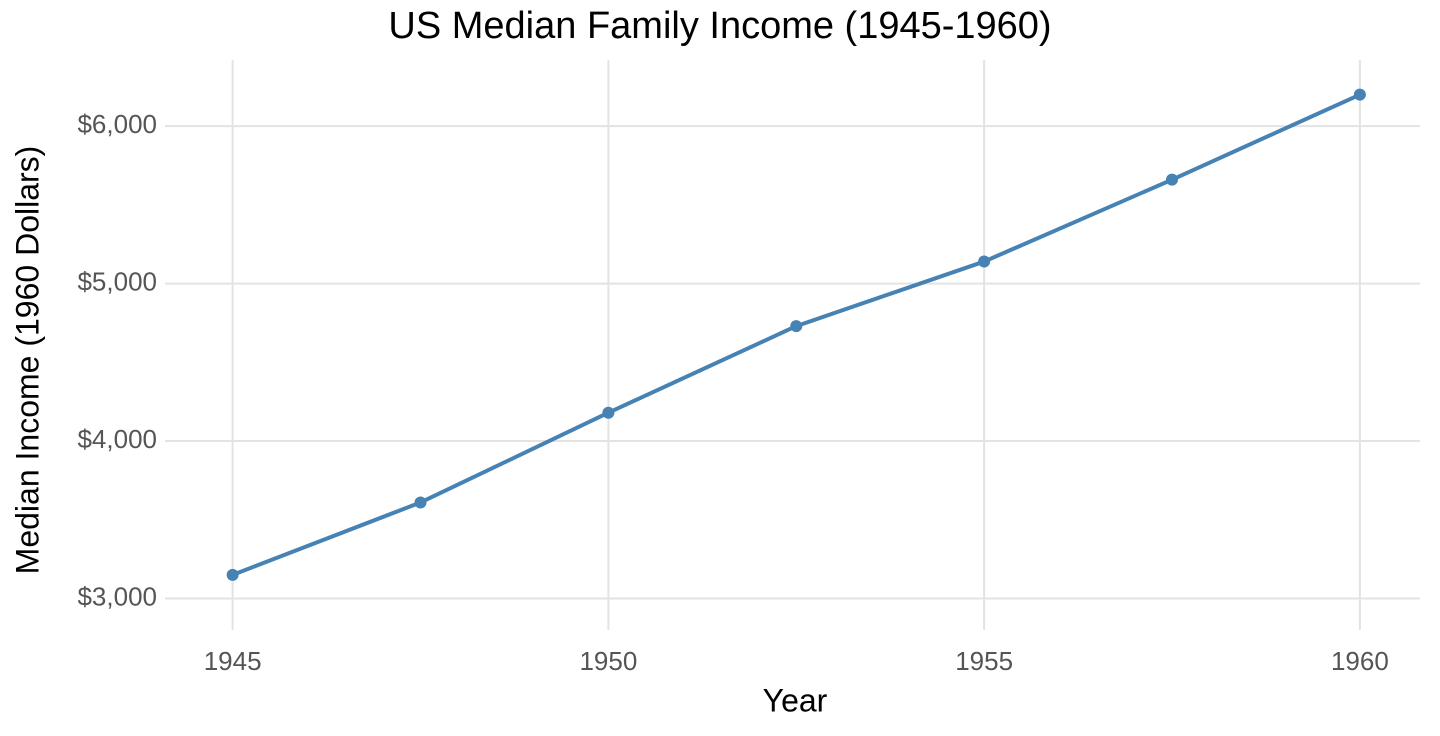  Describe the element at coordinates (608, 661) in the screenshot. I see `x-tick-label: 1950` at that location.